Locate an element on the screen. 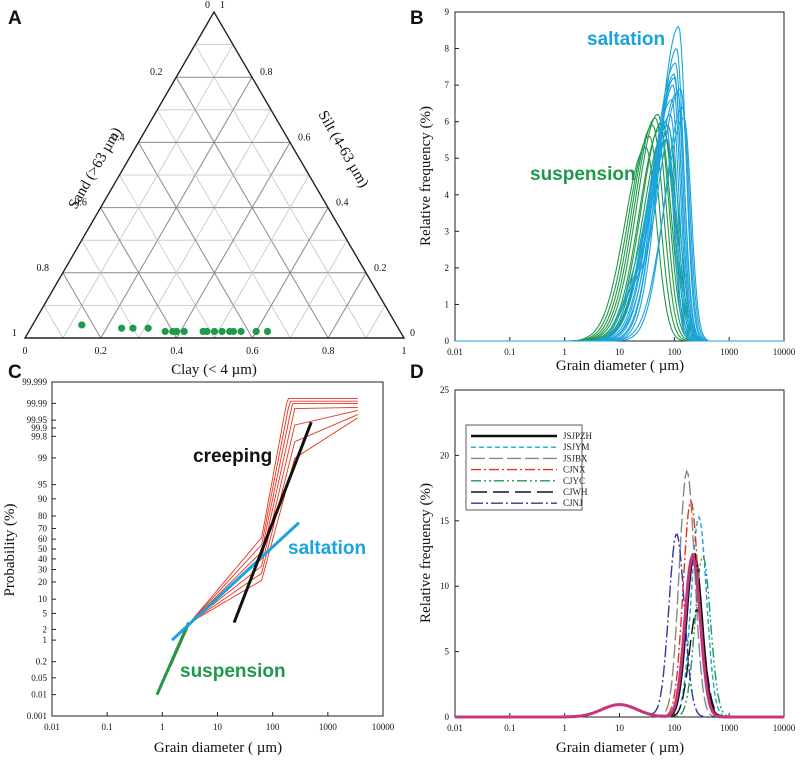 This screenshot has height=764, width=809. panel-c-curves is located at coordinates (264, 532).